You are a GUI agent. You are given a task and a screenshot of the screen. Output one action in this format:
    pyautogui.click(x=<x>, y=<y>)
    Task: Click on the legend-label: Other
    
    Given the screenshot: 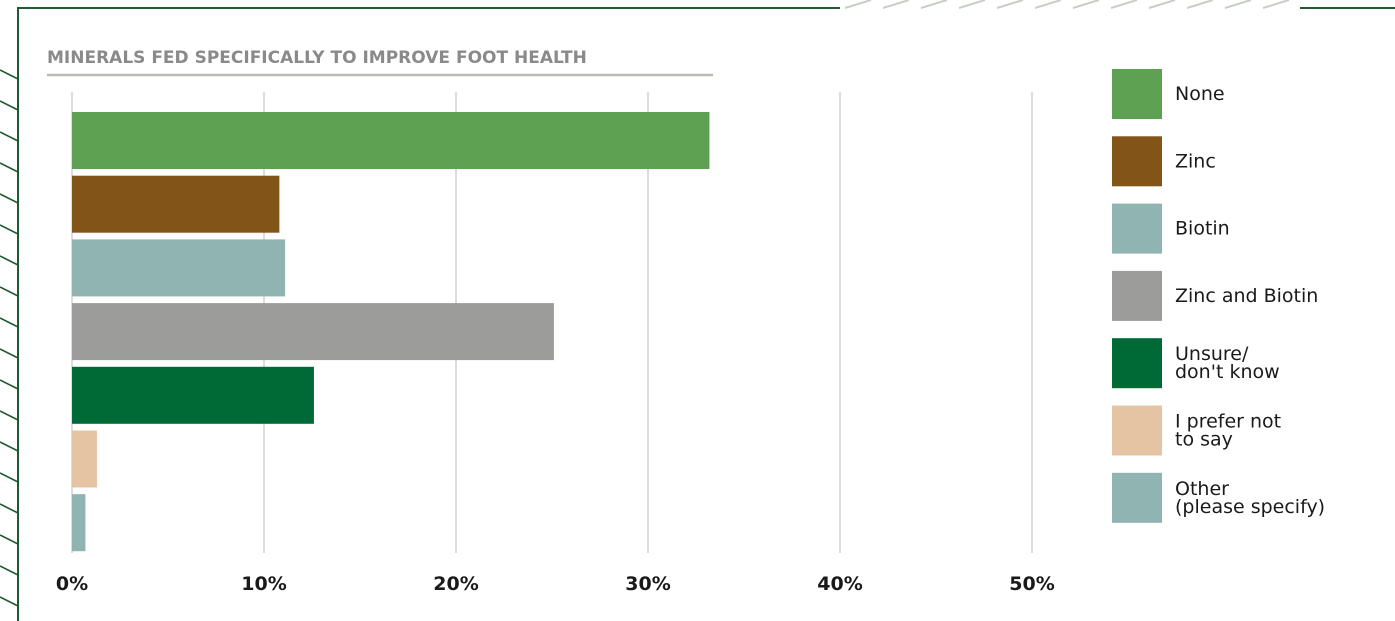 What is the action you would take?
    pyautogui.click(x=1202, y=489)
    